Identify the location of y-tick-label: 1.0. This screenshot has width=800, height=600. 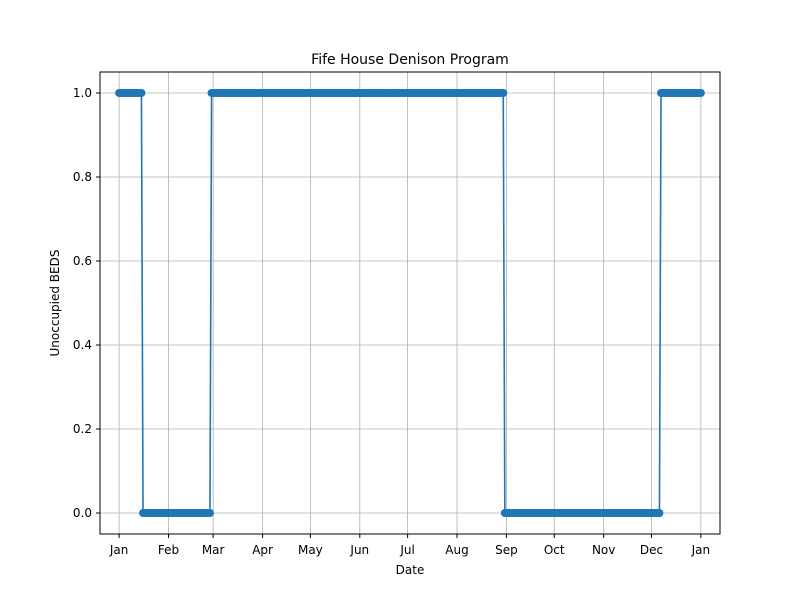
(82, 93).